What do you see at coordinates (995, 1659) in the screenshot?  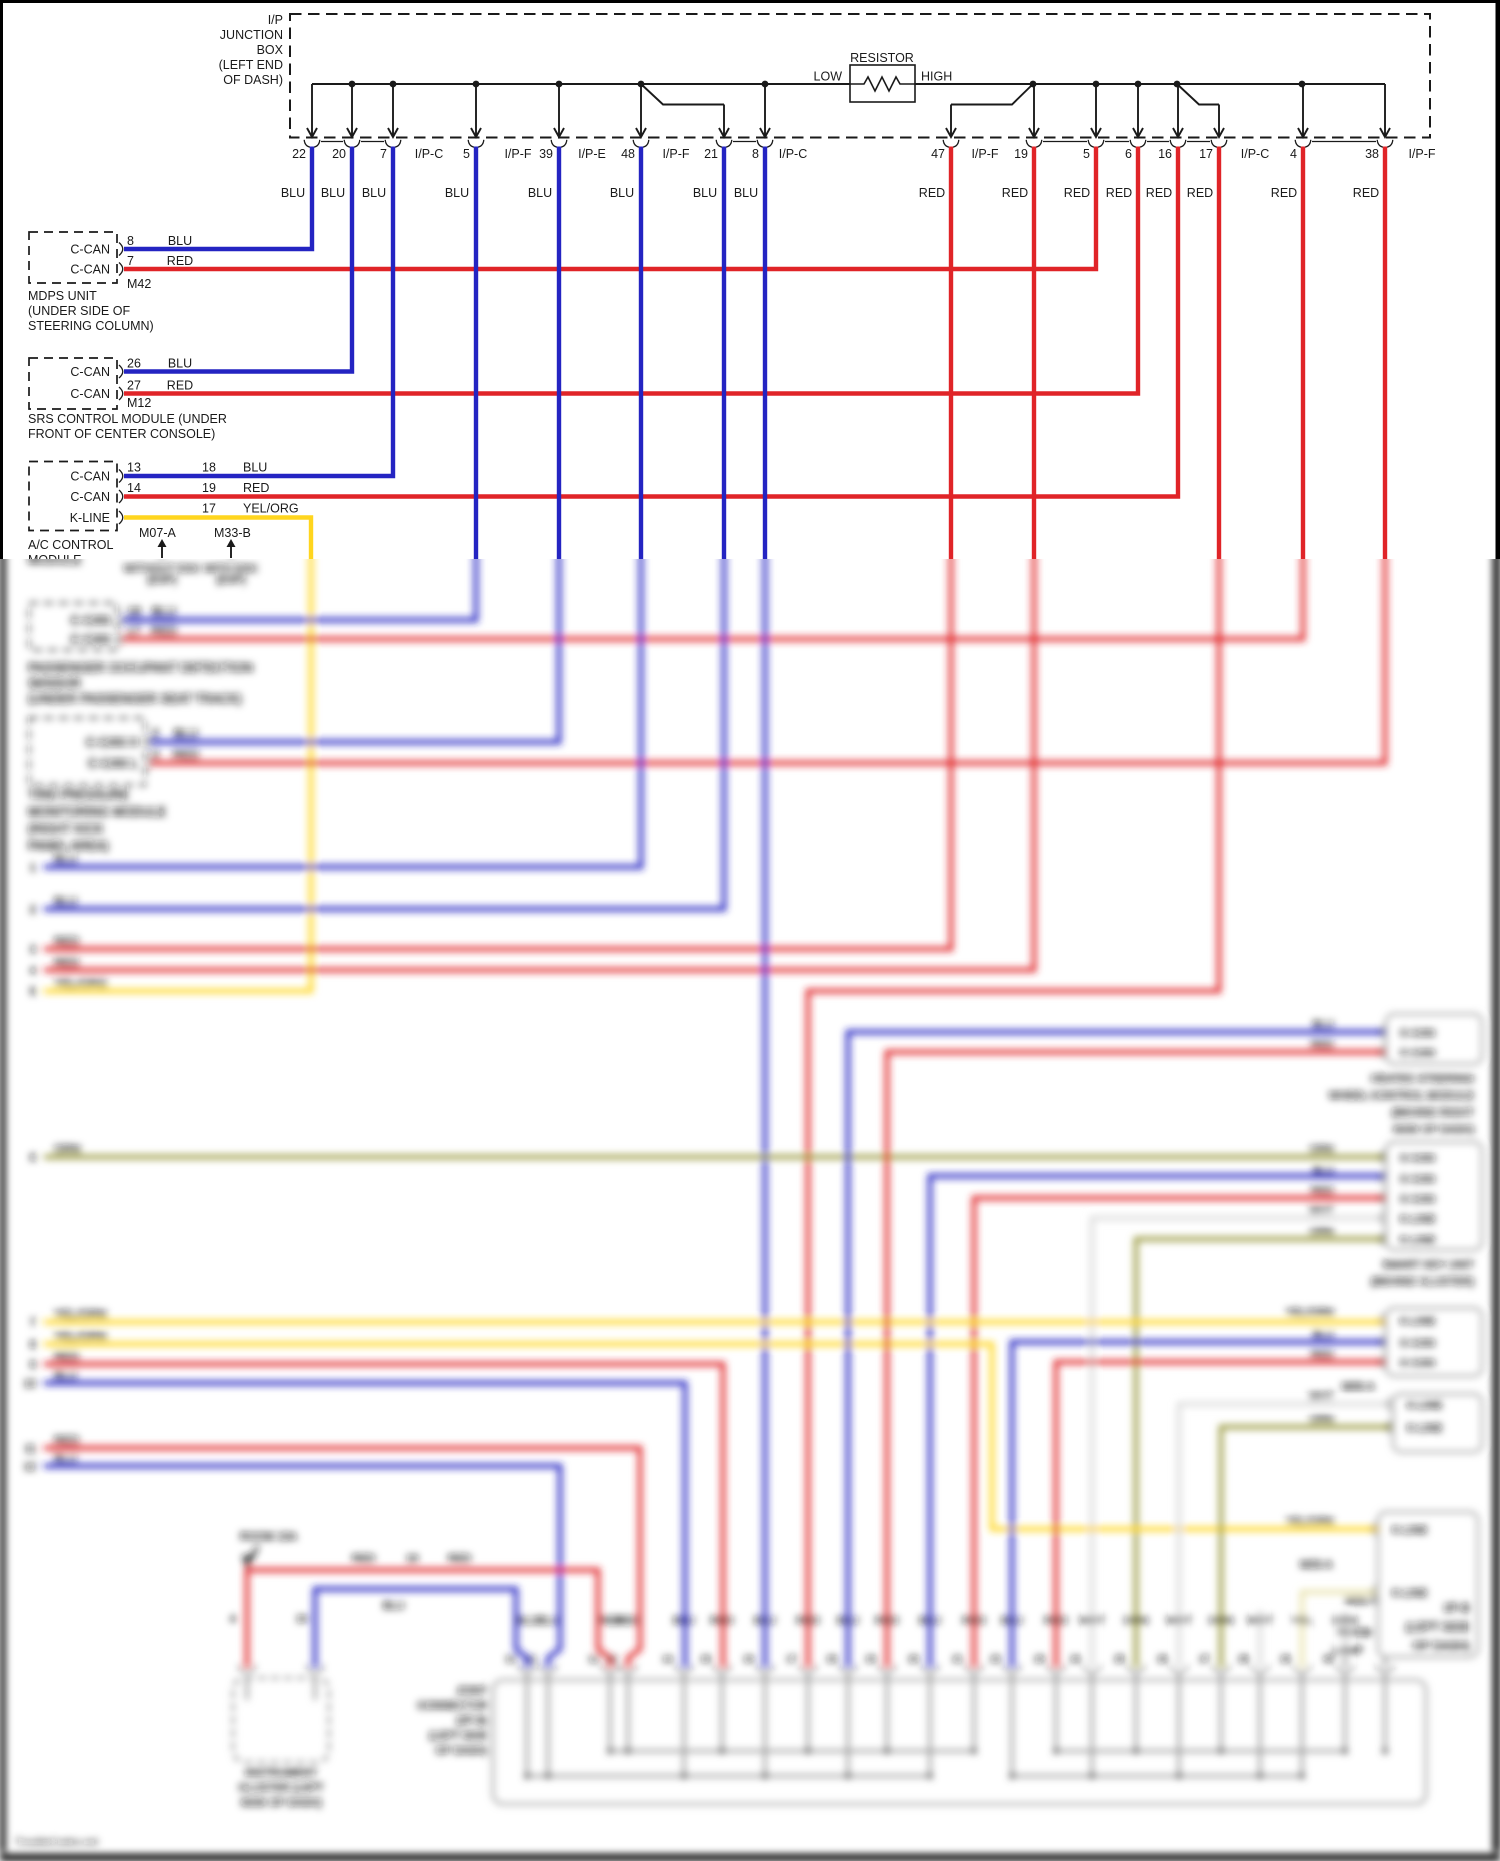 I see `svg-text: 22` at bounding box center [995, 1659].